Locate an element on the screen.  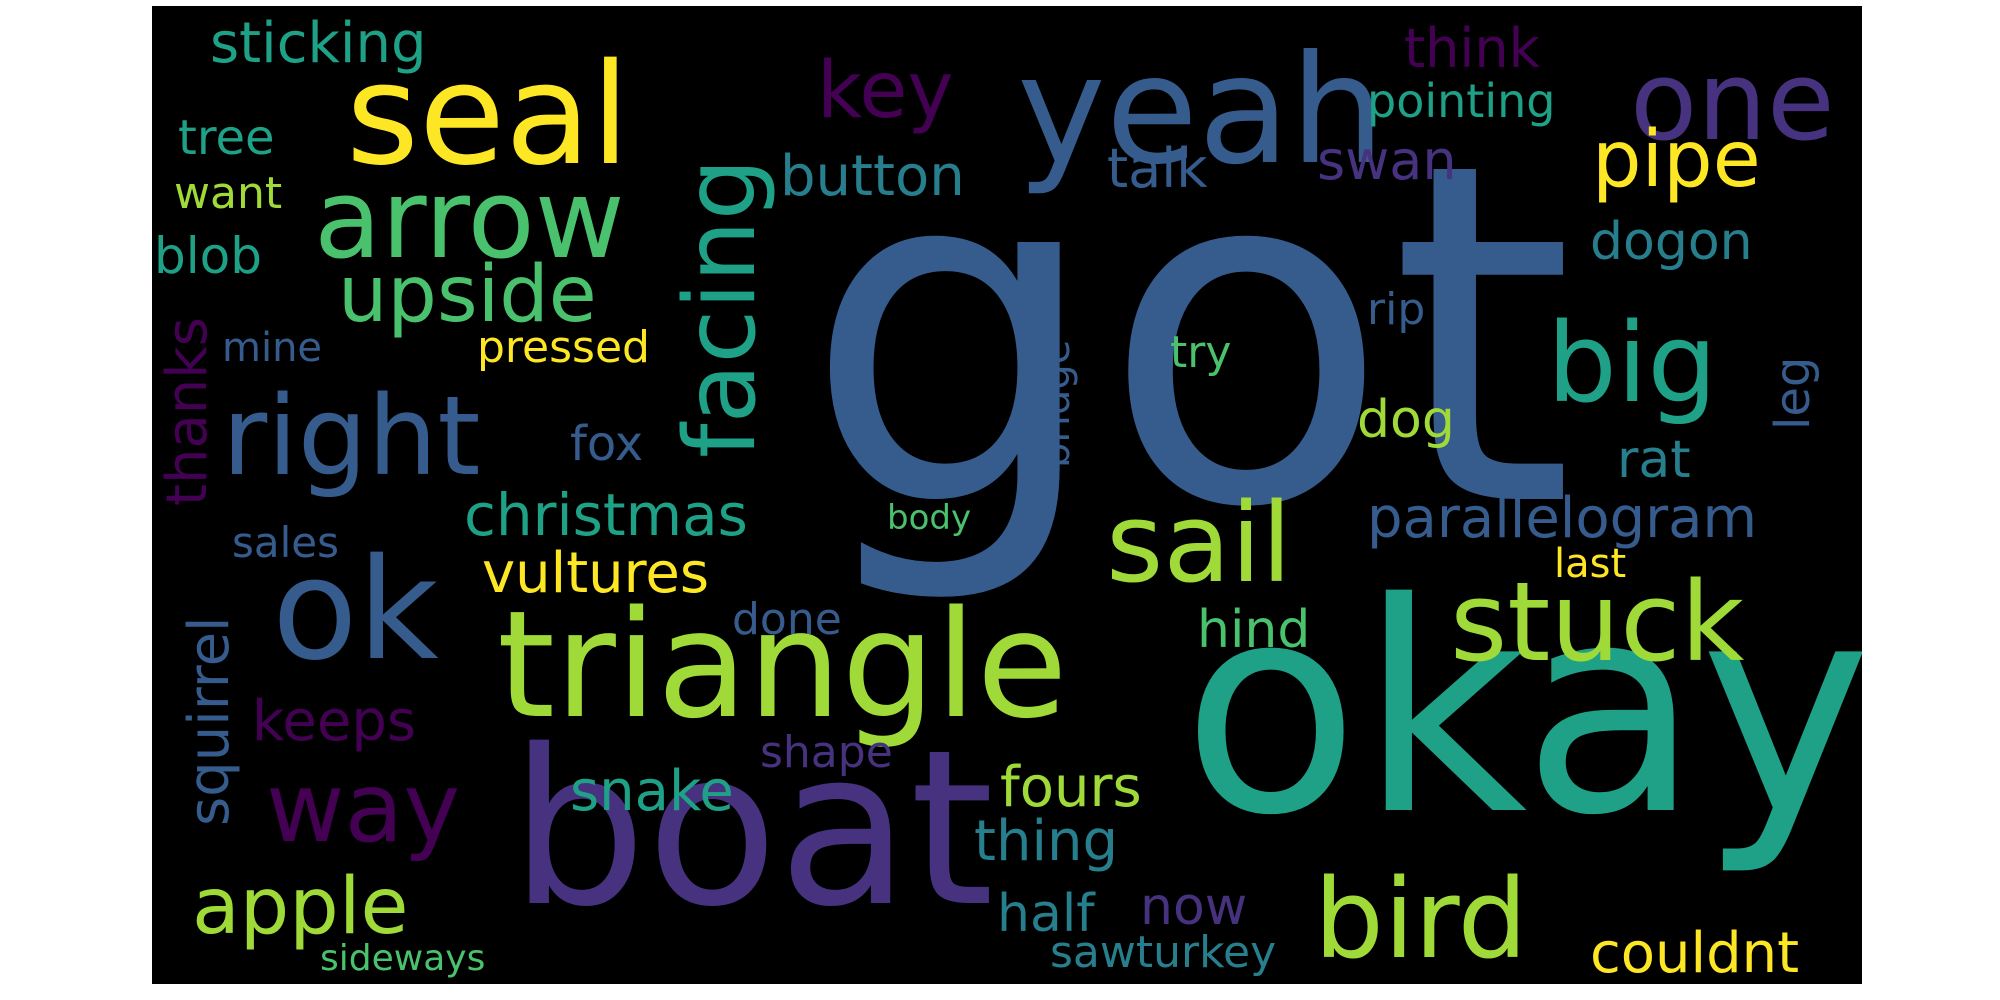
word-vultures: vultures is located at coordinates (596, 573).